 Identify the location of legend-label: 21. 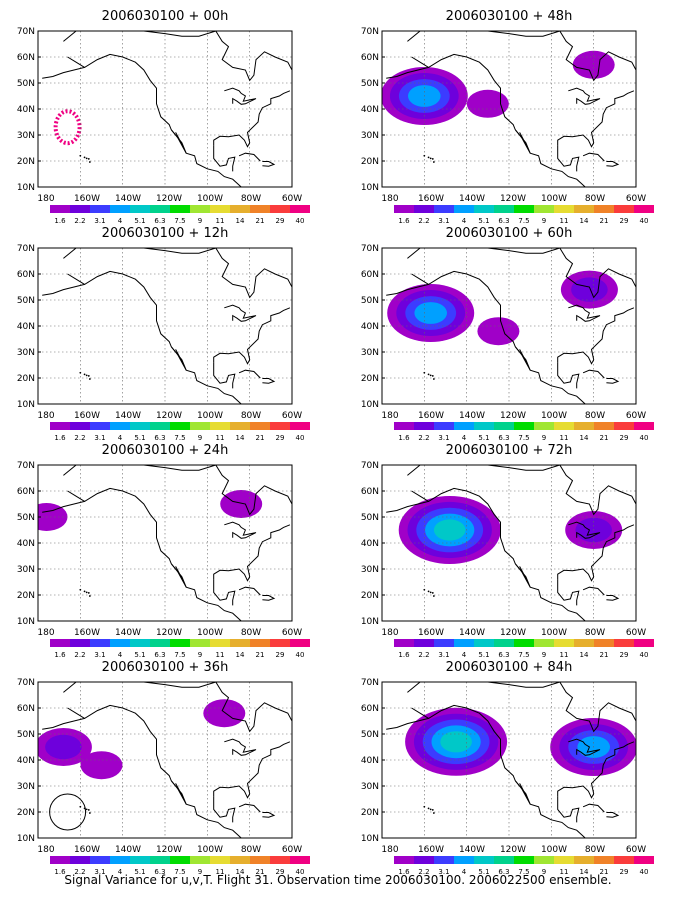
(260, 438).